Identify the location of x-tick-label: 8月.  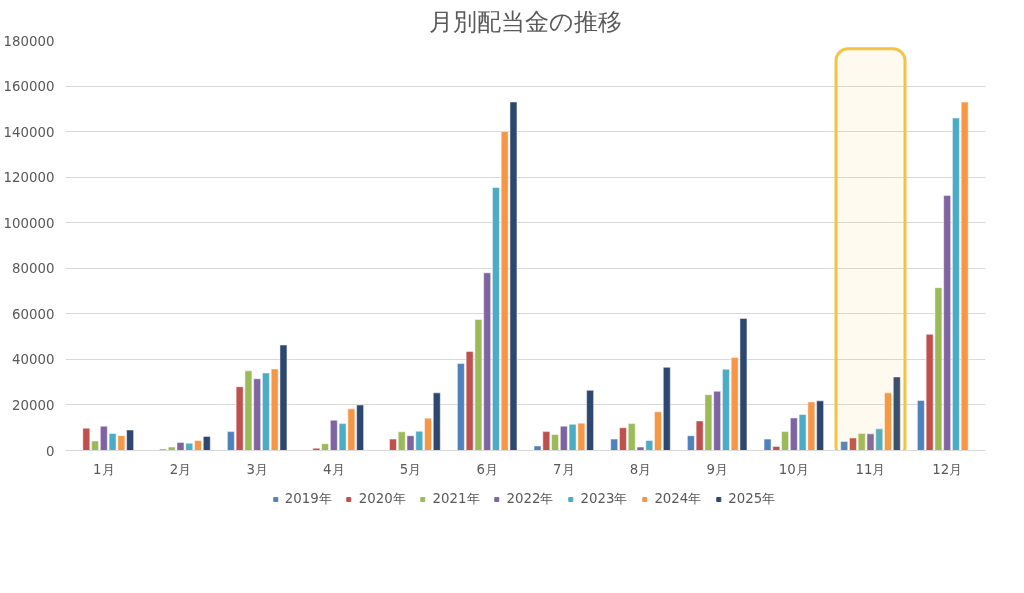
(640, 469).